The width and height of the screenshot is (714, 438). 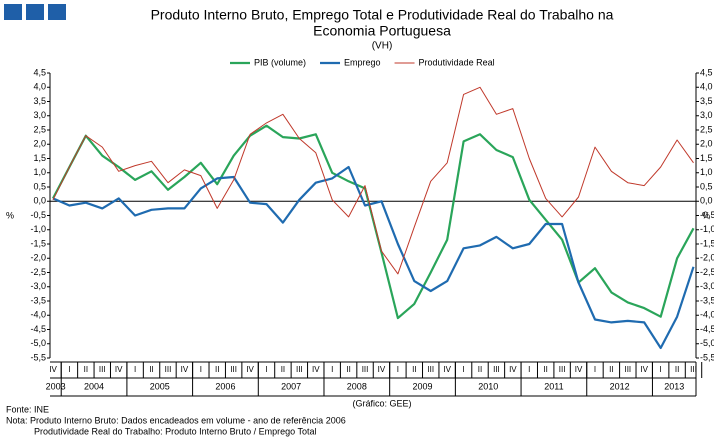 I want to click on x-group-label: 2005, so click(x=160, y=386).